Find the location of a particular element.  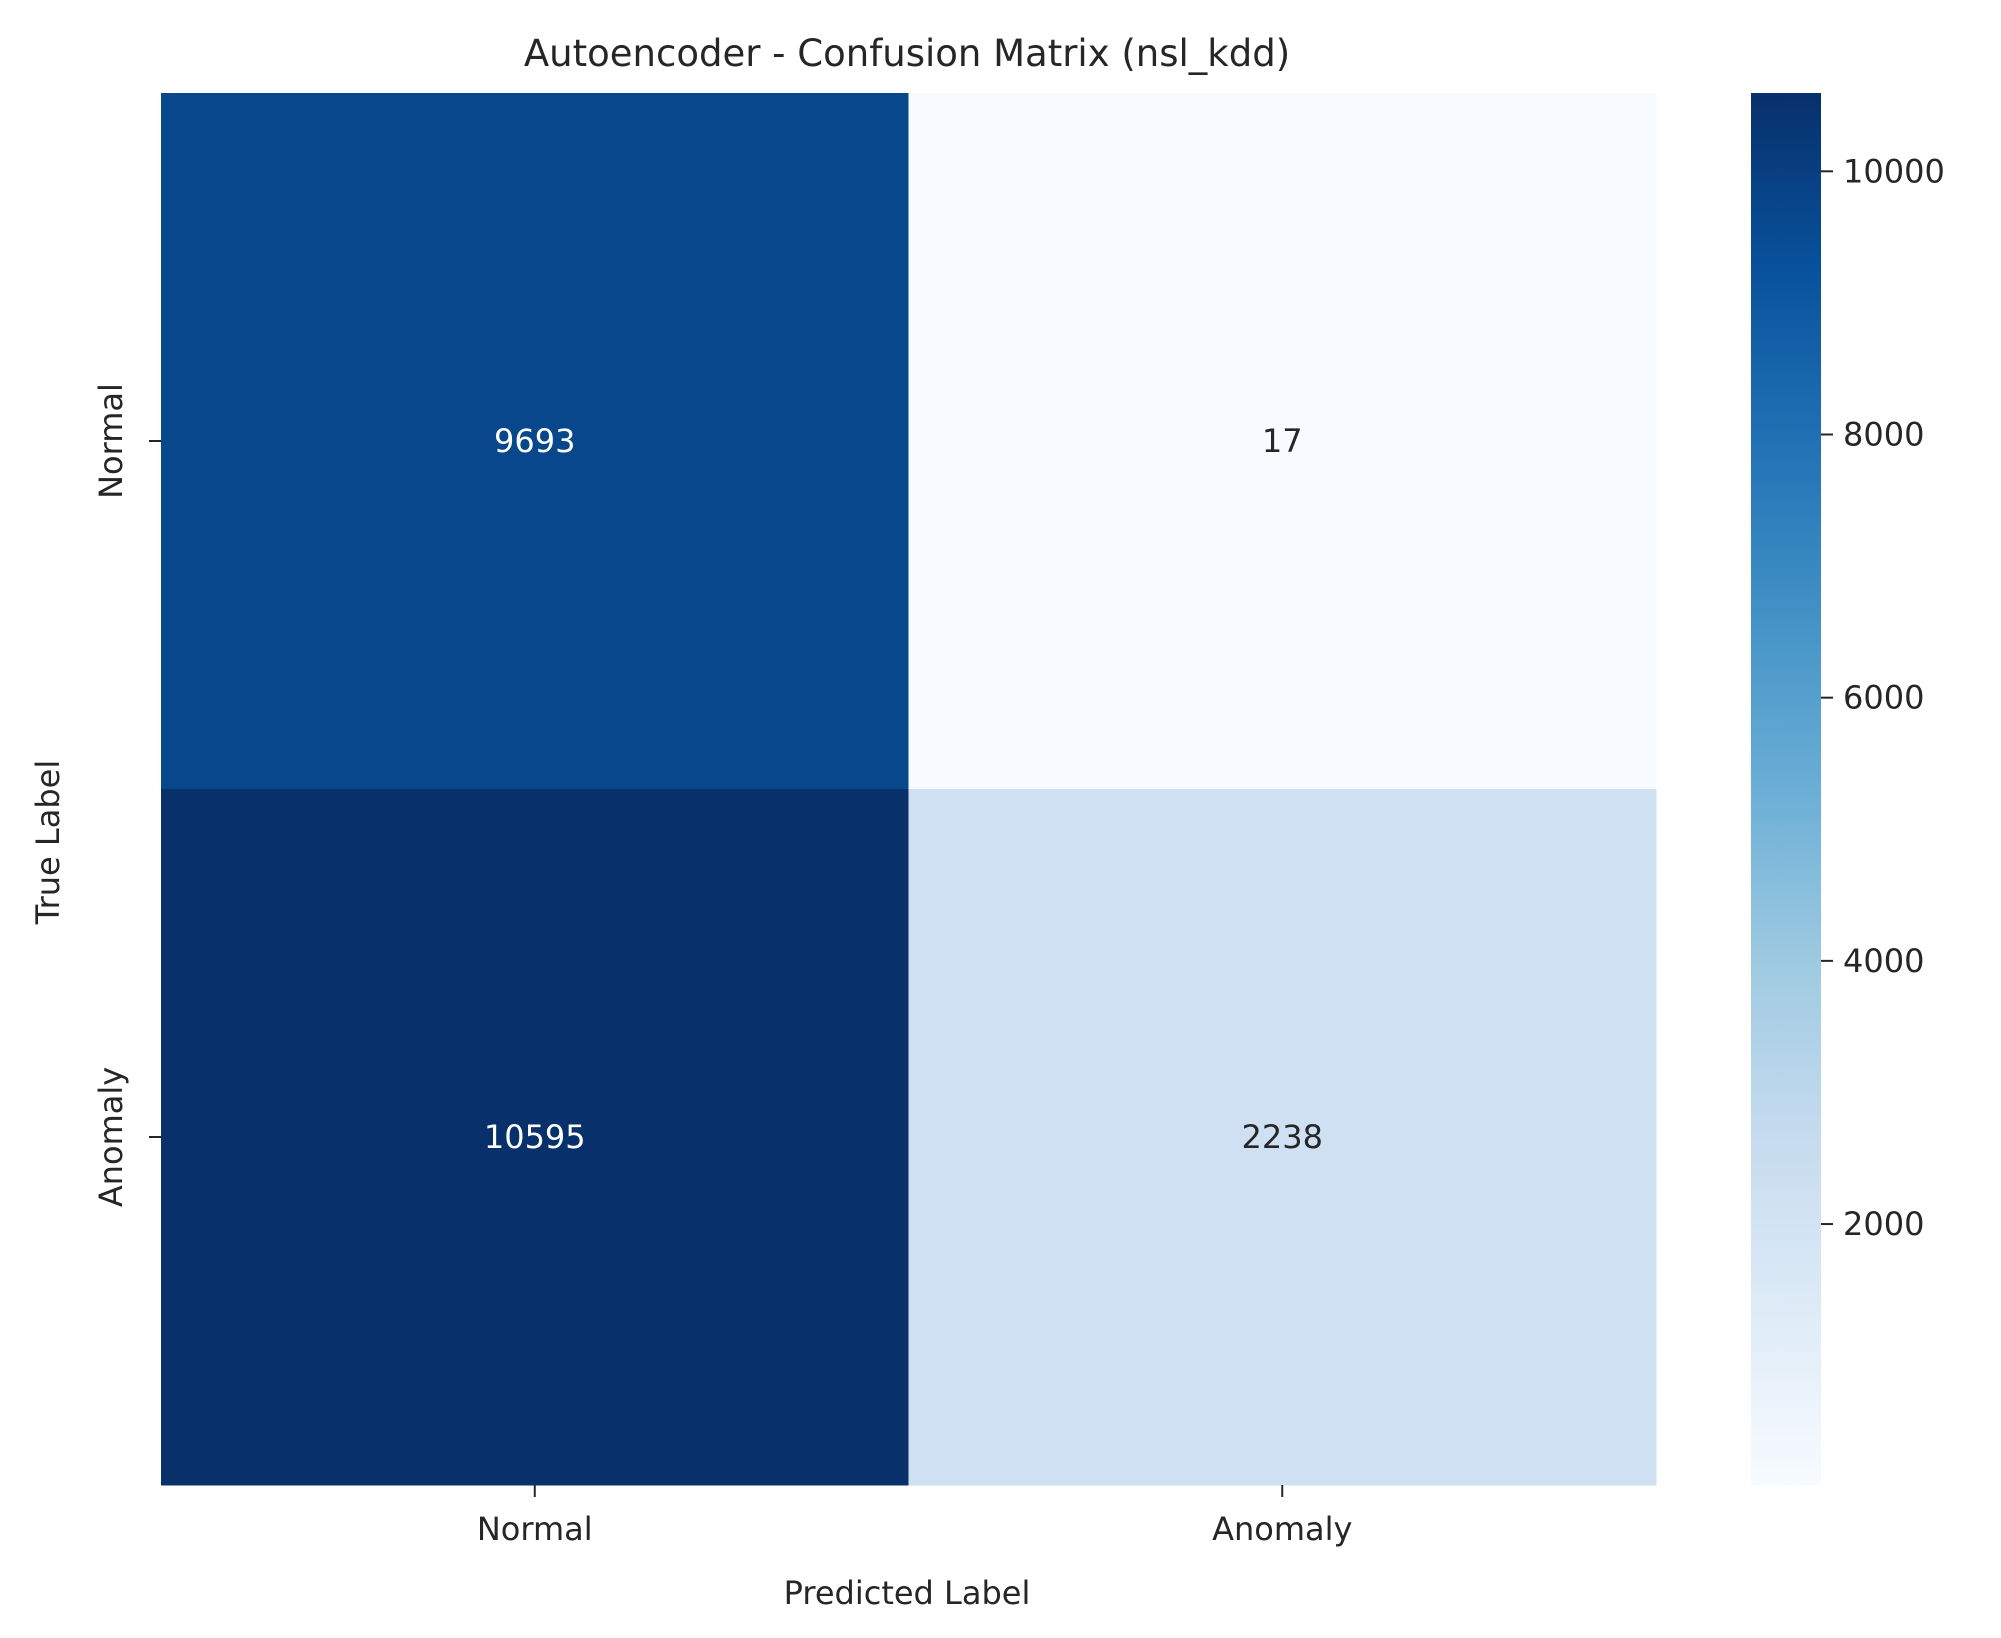

cell-value-label-1-0: 10595 is located at coordinates (535, 1137).